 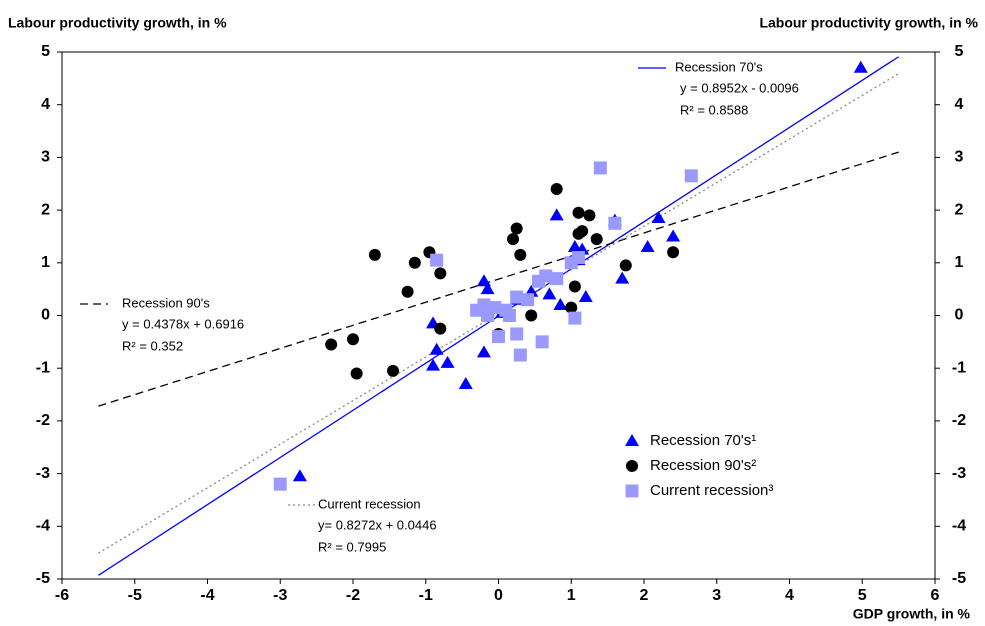 What do you see at coordinates (703, 440) in the screenshot?
I see `legend-label: Recession 70's¹` at bounding box center [703, 440].